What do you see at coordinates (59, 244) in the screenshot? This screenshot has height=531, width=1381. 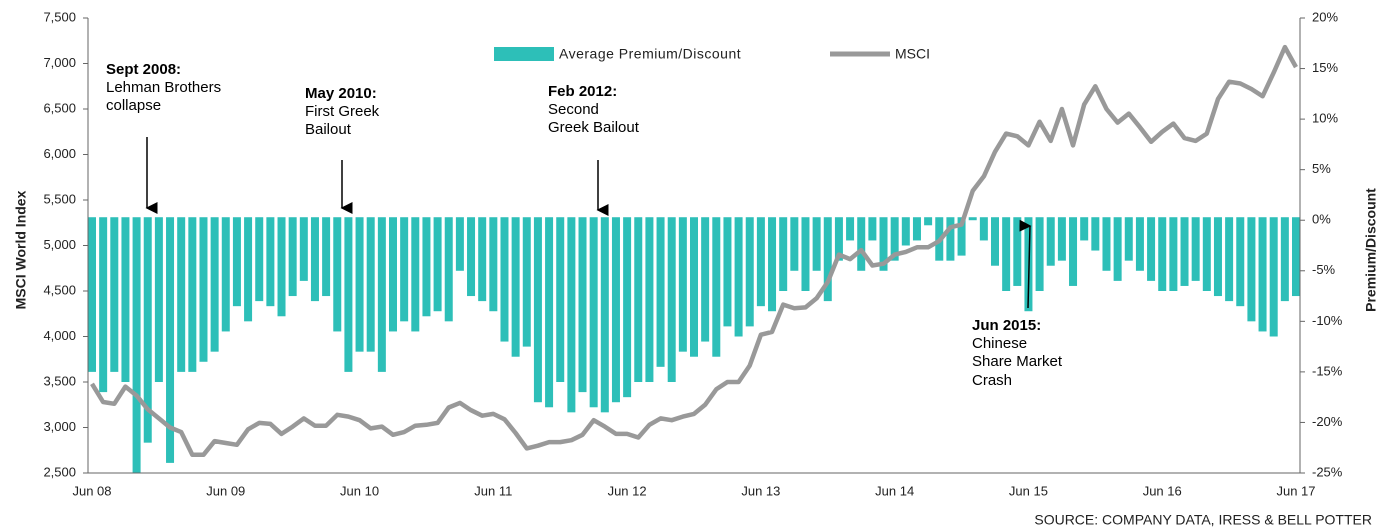 I see `y-tick-label: 5,000` at bounding box center [59, 244].